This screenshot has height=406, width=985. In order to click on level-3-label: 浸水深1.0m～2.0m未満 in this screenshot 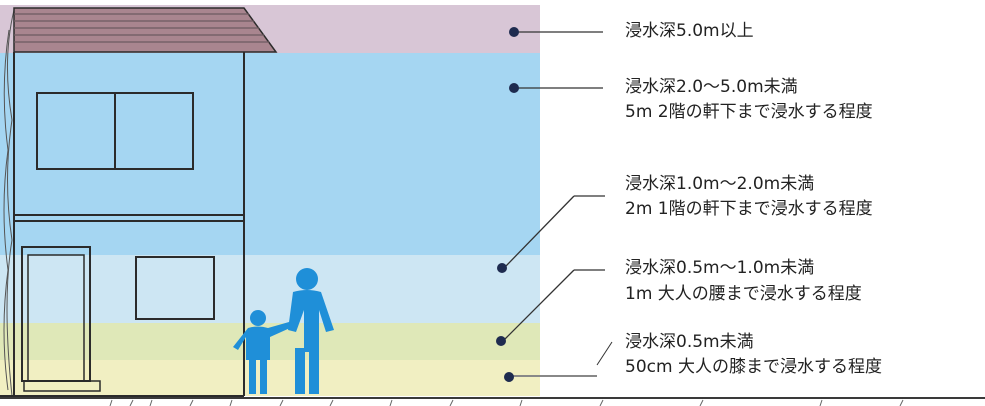, I will do `click(720, 184)`.